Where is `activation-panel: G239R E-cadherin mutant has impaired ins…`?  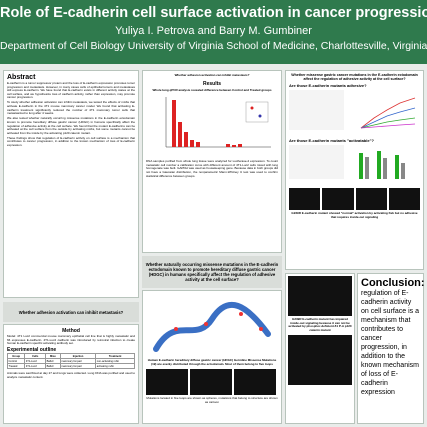 activation-panel: G239R E-cadherin mutant has impaired ins… is located at coordinates (320, 348).